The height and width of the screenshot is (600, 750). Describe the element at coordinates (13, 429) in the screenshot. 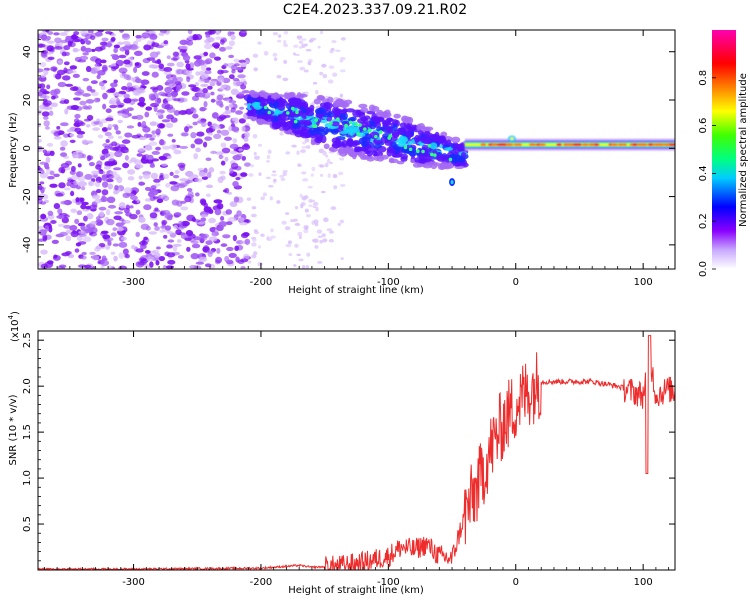

I see `snr-y-axis-label: SNR (10 * v/v)` at that location.